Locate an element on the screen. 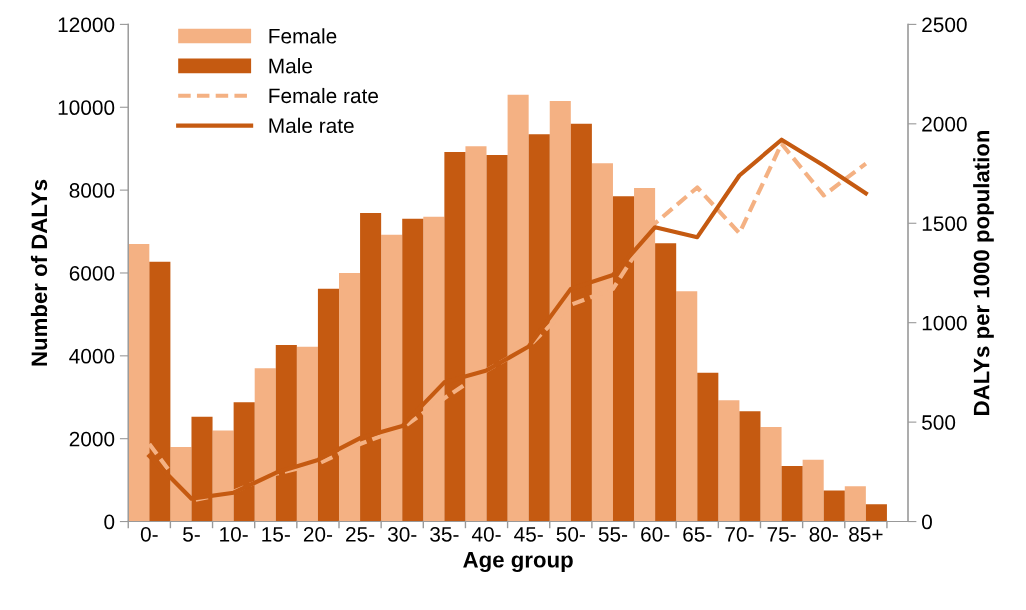 The width and height of the screenshot is (1026, 610). x-tick-label: 65- is located at coordinates (697, 534).